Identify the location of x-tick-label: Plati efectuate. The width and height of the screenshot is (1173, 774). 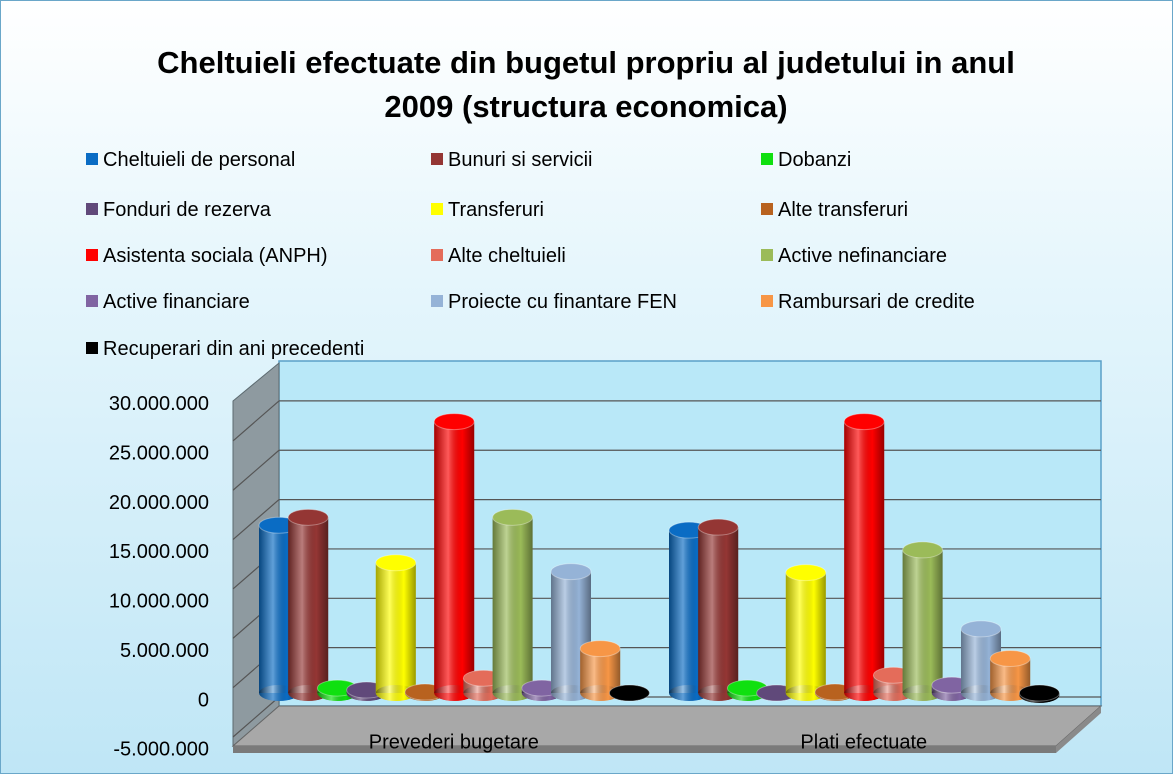
(863, 742).